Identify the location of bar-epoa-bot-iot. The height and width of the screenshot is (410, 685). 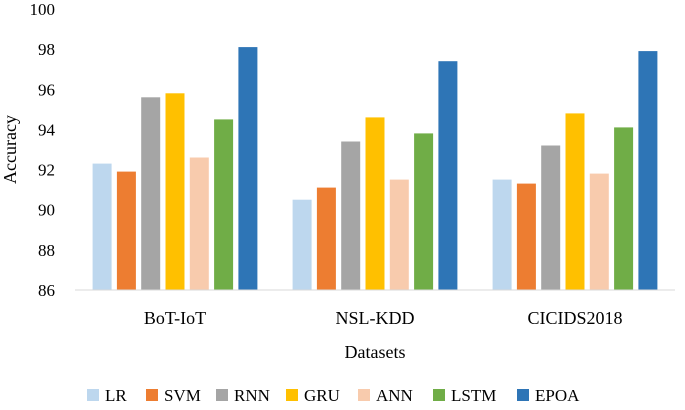
(248, 168).